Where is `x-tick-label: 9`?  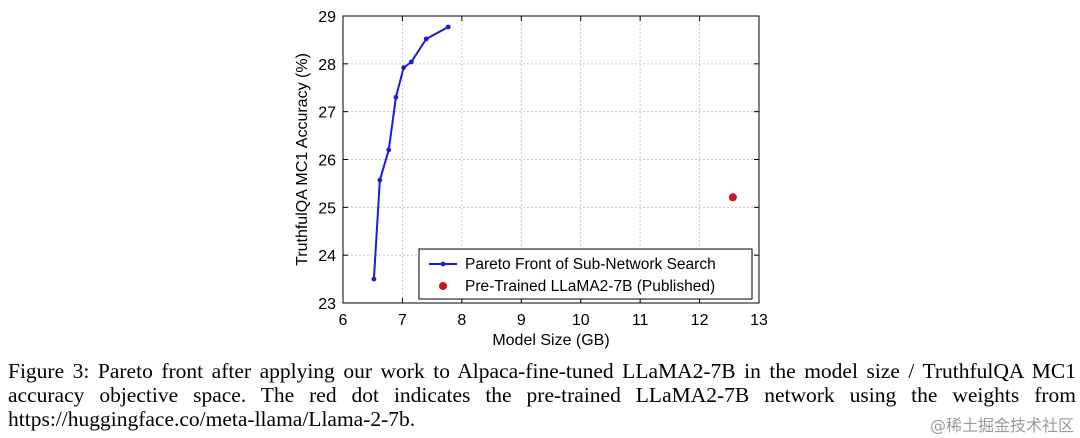
x-tick-label: 9 is located at coordinates (521, 320).